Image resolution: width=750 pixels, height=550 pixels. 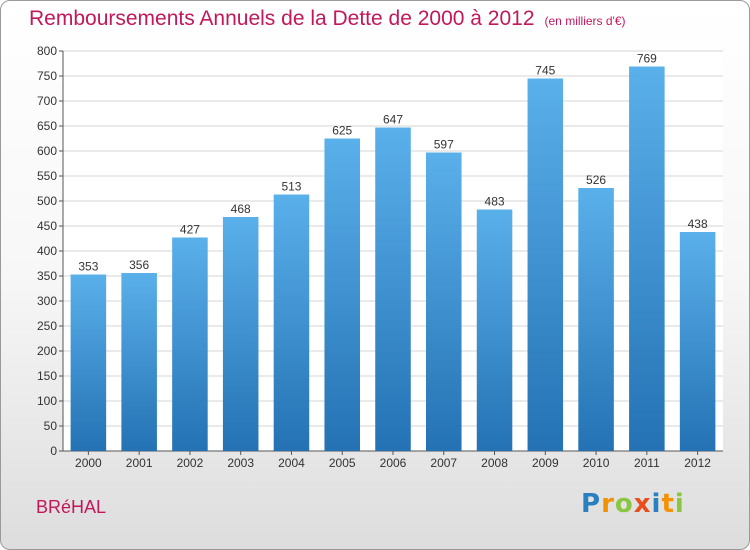 What do you see at coordinates (47, 76) in the screenshot?
I see `y-tick-label: 750` at bounding box center [47, 76].